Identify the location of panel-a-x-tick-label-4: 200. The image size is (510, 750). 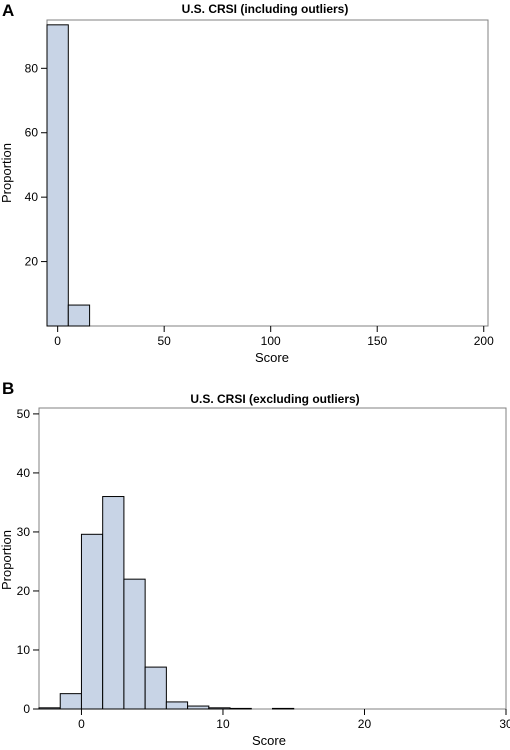
(484, 341).